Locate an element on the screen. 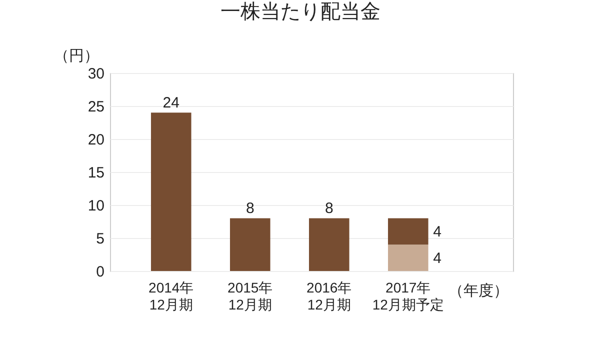 This screenshot has height=342, width=600. y-tick-label: 0 is located at coordinates (100, 272).